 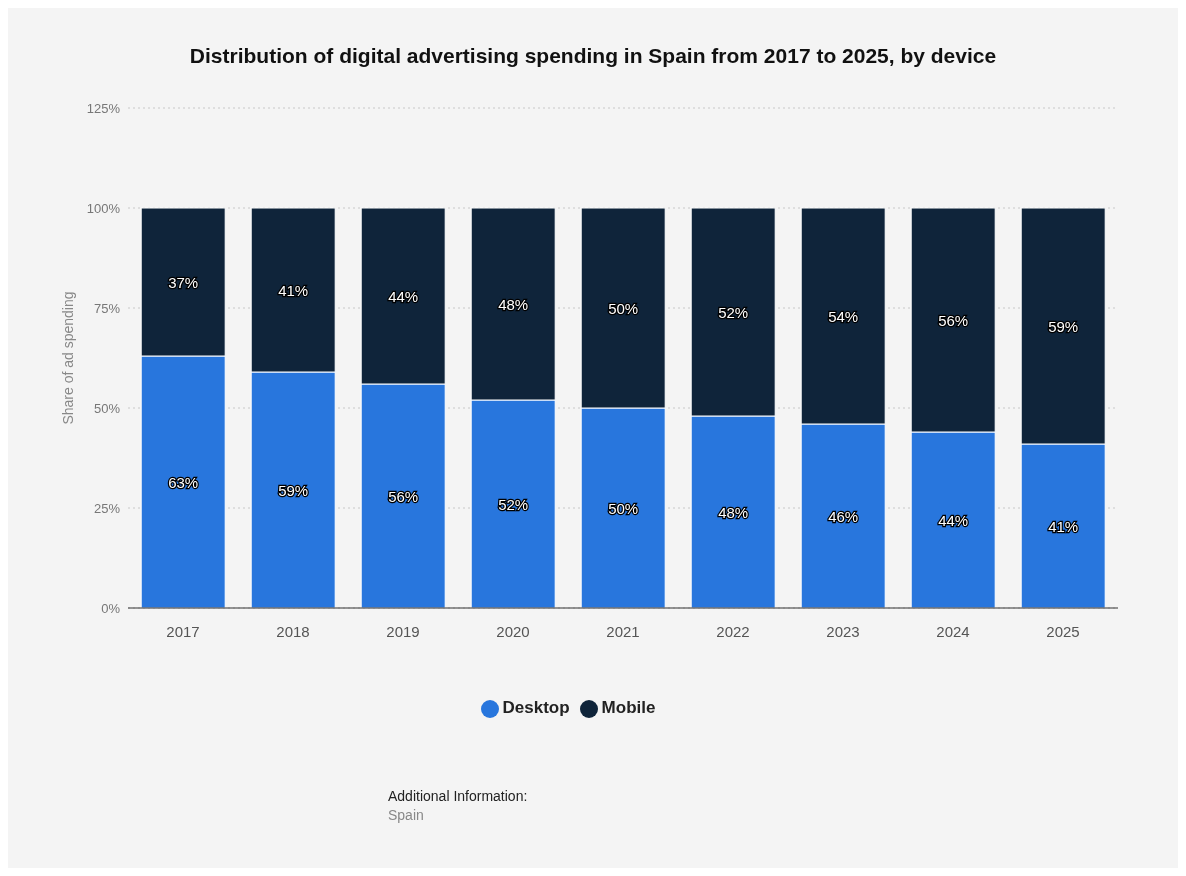 What do you see at coordinates (1063, 631) in the screenshot?
I see `x-tick-label: 2025` at bounding box center [1063, 631].